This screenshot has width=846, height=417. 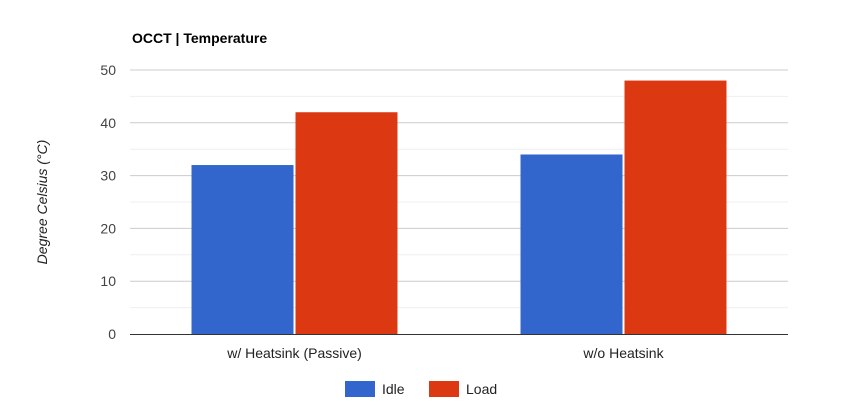 I want to click on y-tick-label: 30, so click(x=108, y=176).